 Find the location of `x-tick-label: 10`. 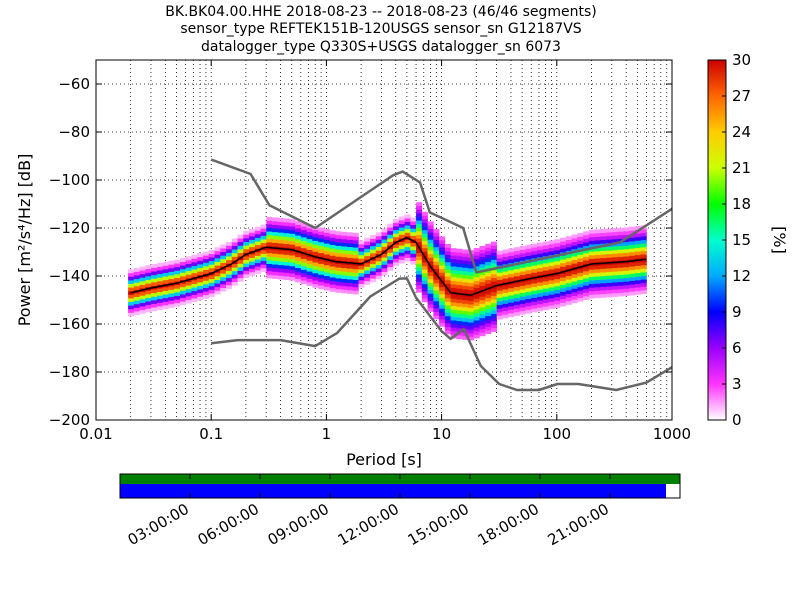

x-tick-label: 10 is located at coordinates (441, 434).